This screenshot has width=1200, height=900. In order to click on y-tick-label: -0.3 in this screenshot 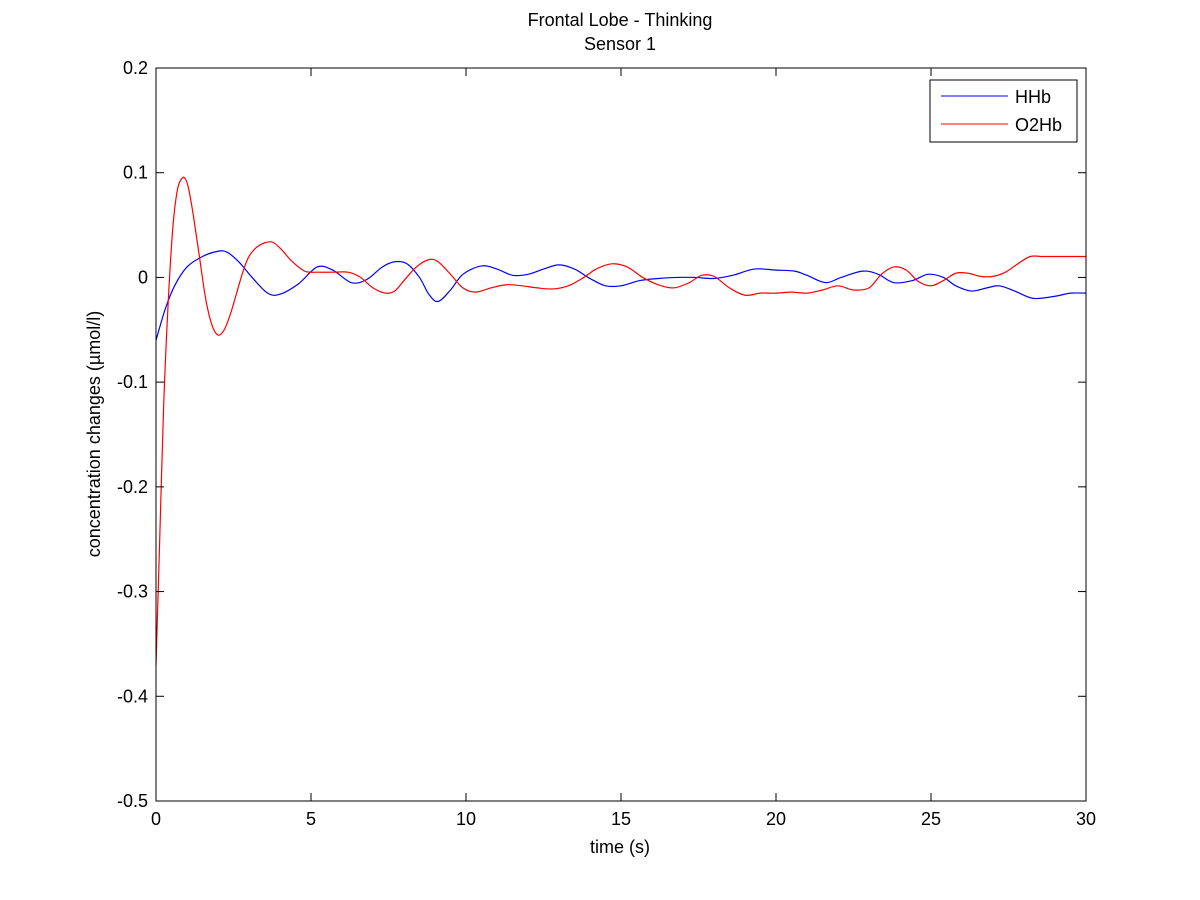, I will do `click(132, 592)`.